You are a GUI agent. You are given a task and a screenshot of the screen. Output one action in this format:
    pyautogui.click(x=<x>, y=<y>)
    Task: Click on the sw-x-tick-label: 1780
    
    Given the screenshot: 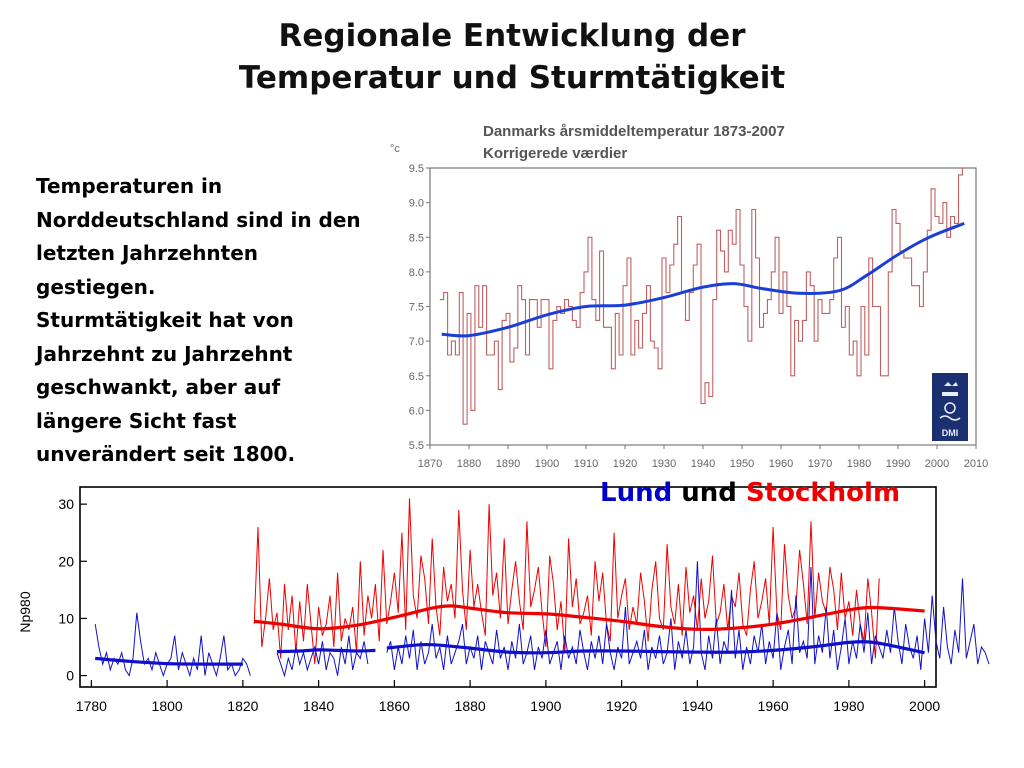 What is the action you would take?
    pyautogui.click(x=91, y=706)
    